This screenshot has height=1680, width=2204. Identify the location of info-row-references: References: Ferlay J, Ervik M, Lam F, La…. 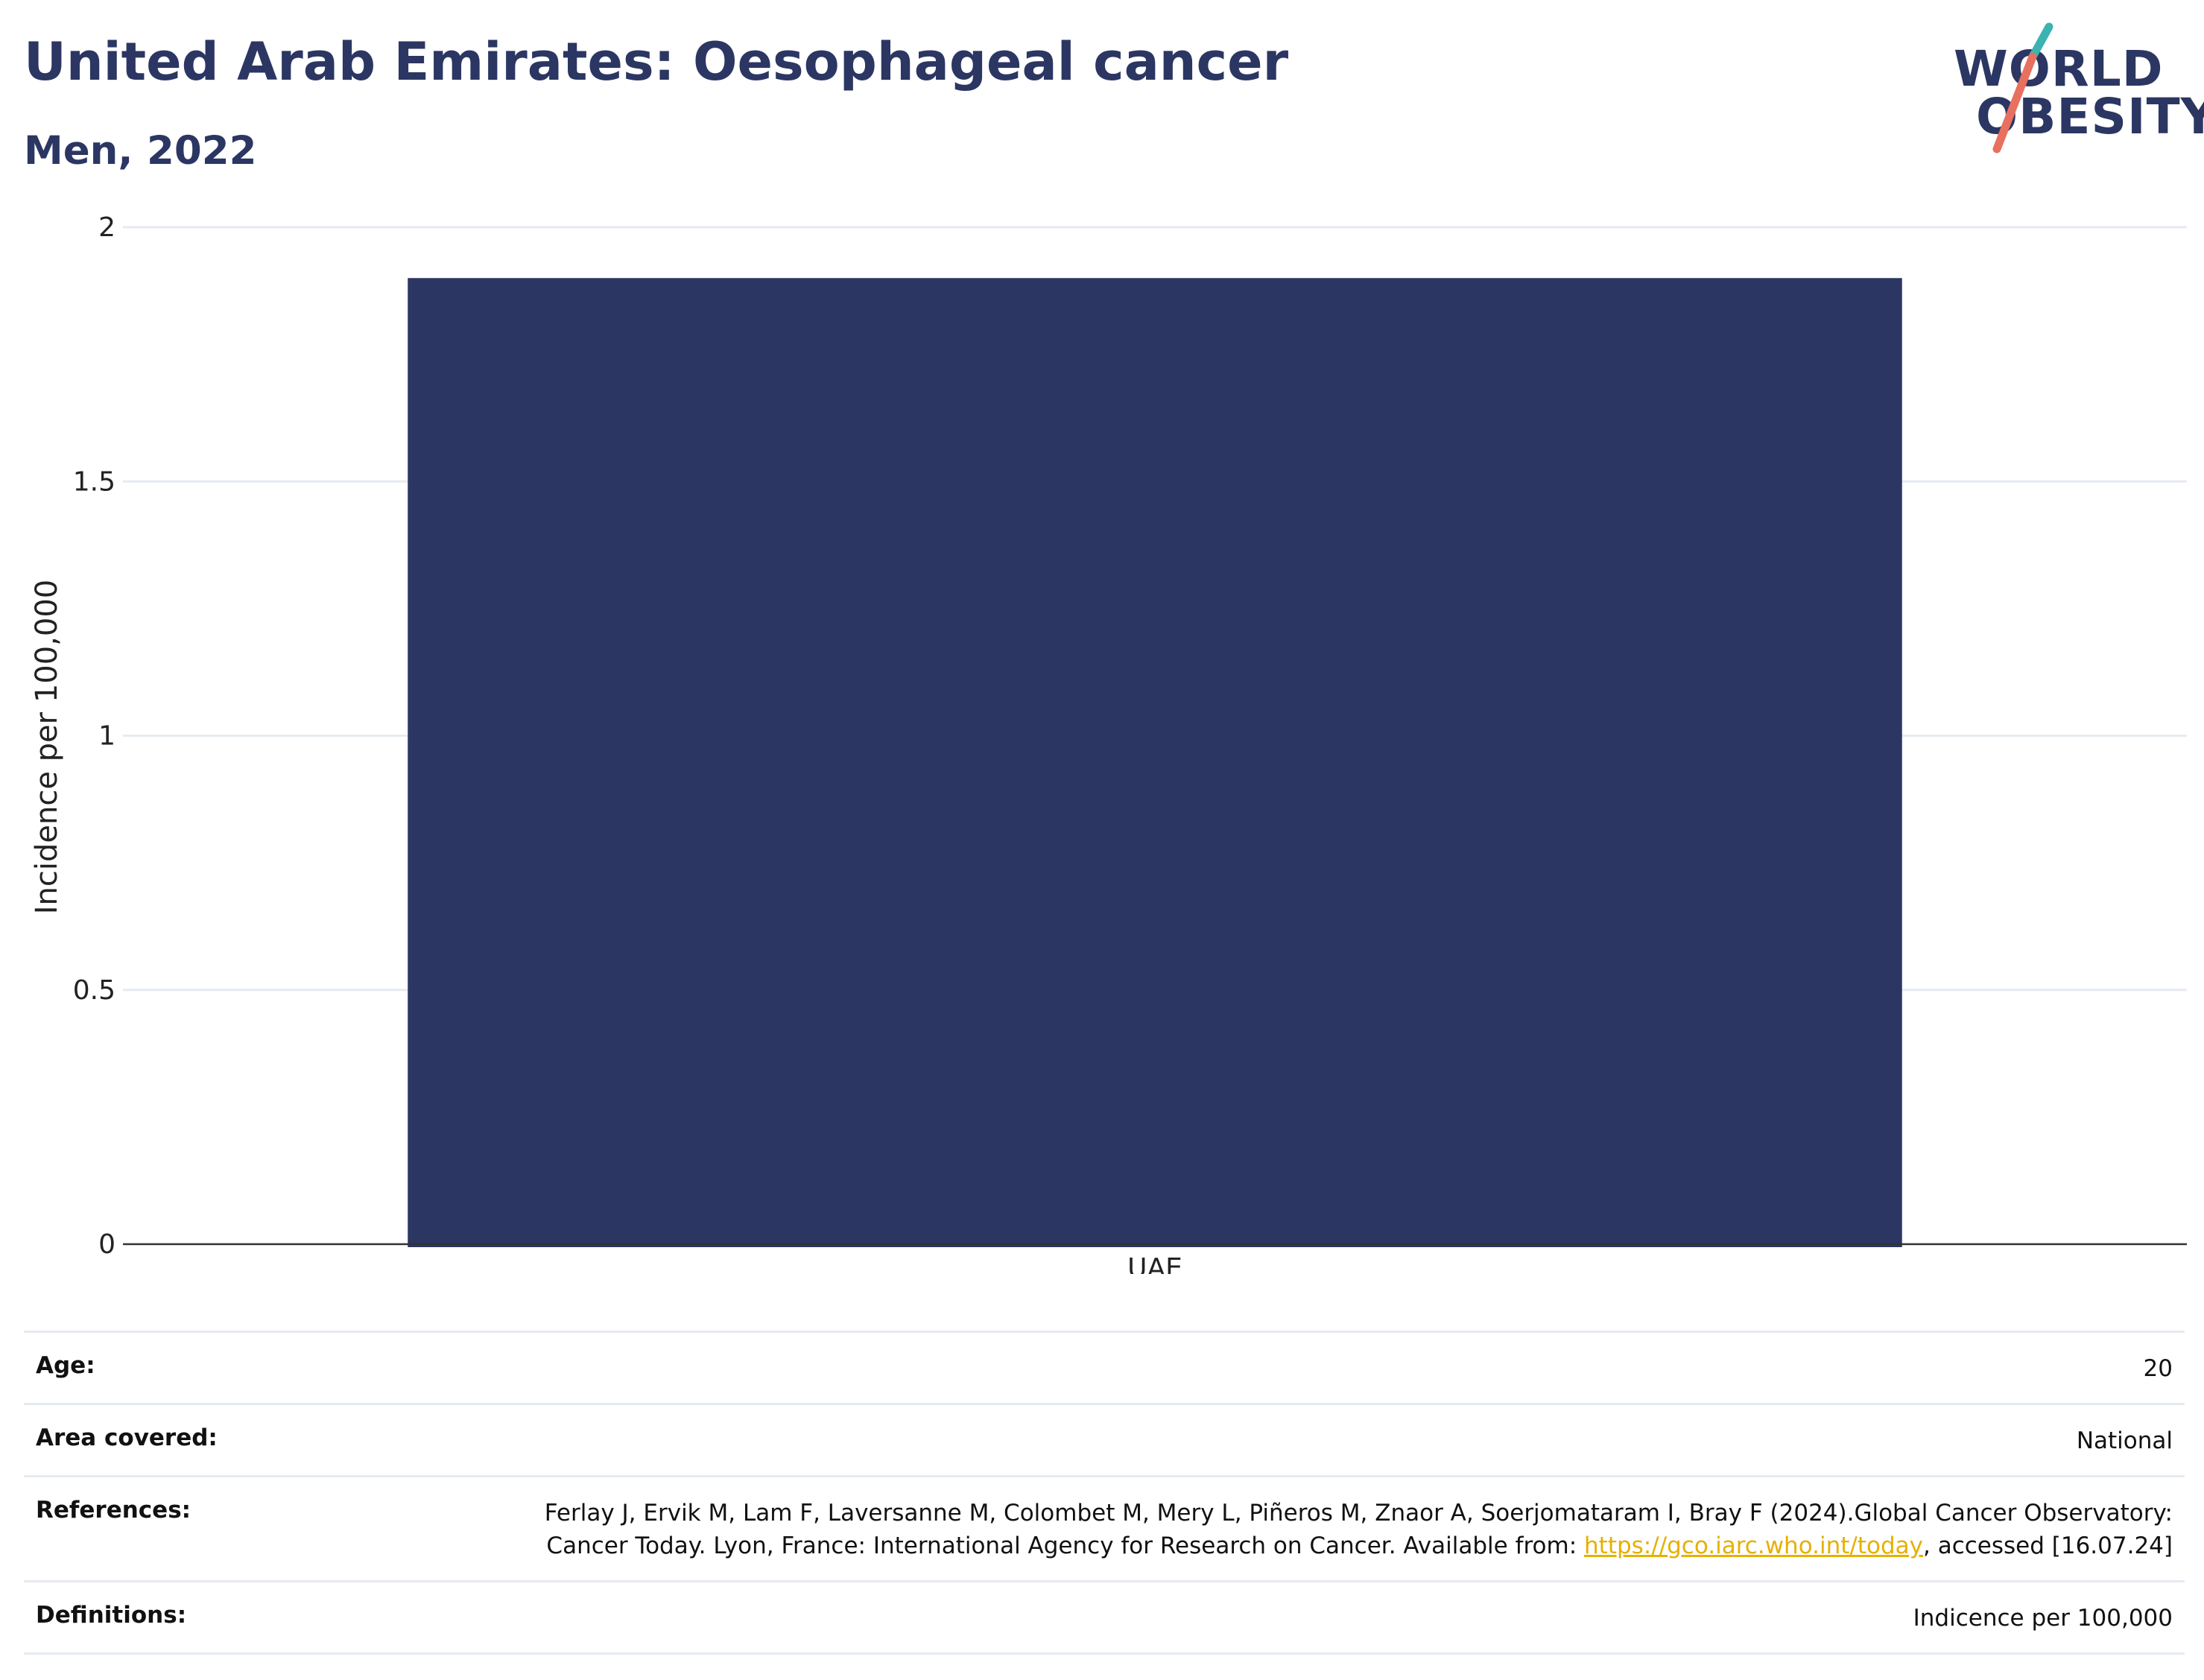
(1104, 1527).